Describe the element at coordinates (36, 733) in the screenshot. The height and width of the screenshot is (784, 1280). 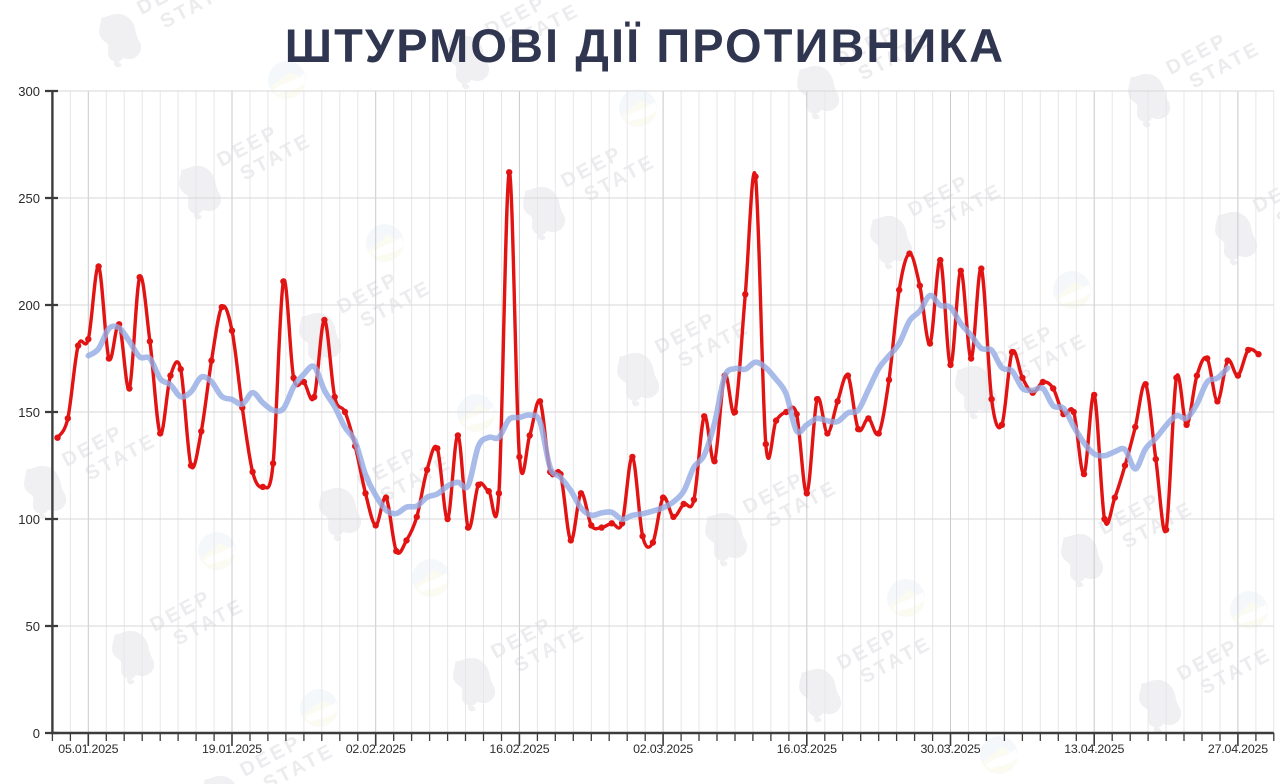
I see `svg-text: 0` at that location.